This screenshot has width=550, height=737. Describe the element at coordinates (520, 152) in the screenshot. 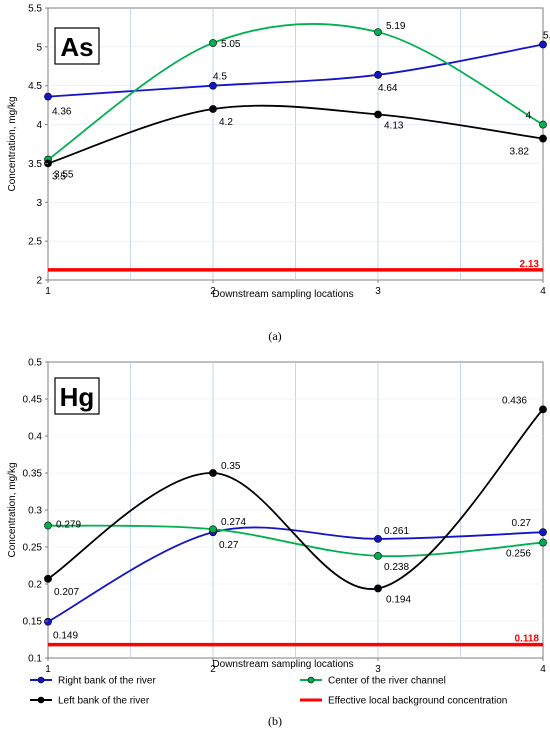

I see `data-label-left-bank-as: 3.82` at that location.